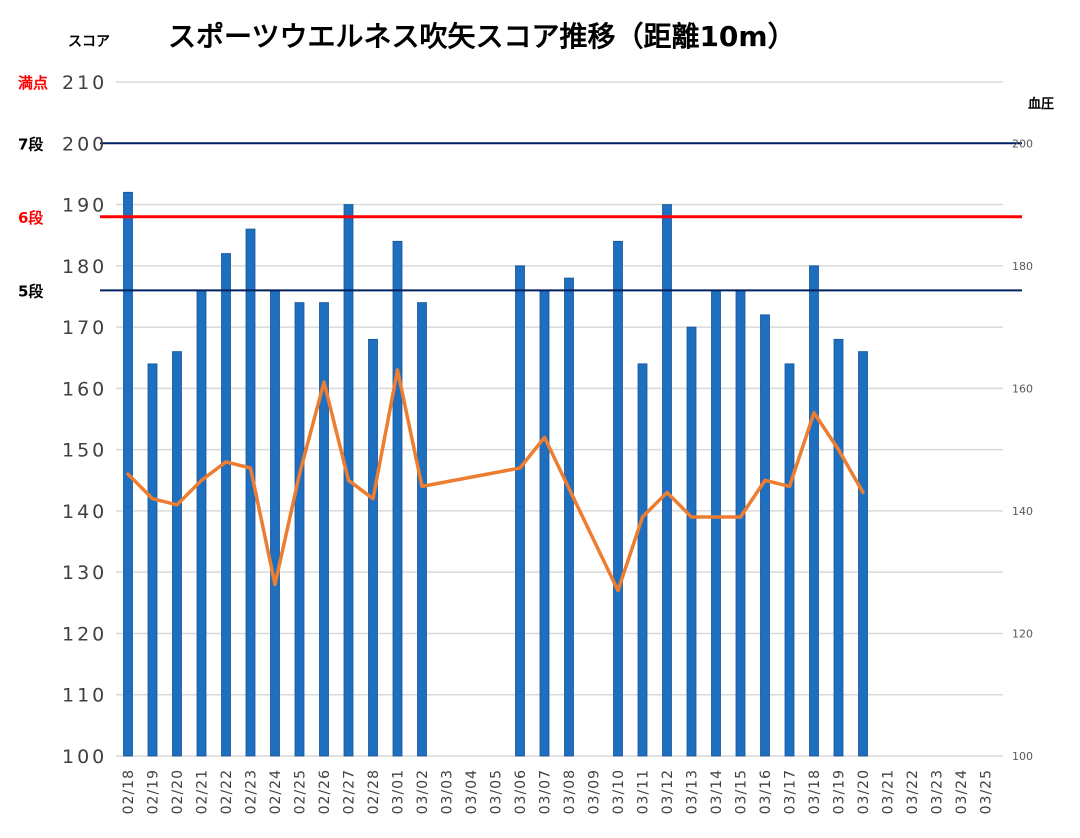 This screenshot has height=838, width=1080. I want to click on x-tick-label: 03/17, so click(791, 791).